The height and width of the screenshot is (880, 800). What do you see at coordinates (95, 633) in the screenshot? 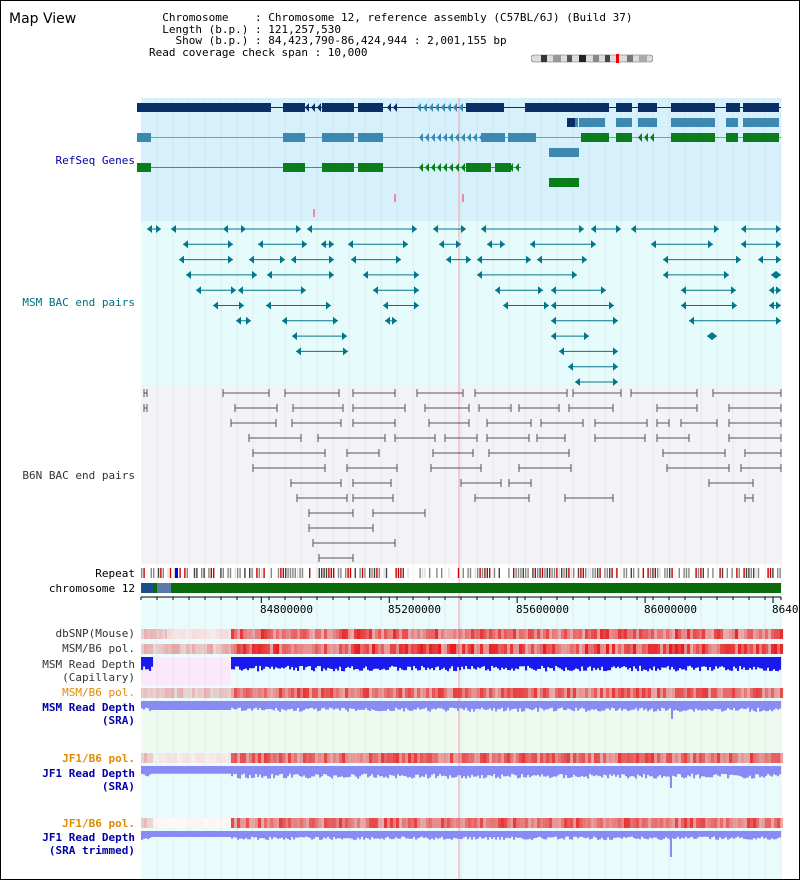
I see `track-label-dbsnp: dbSNP(Mouse)` at bounding box center [95, 633].